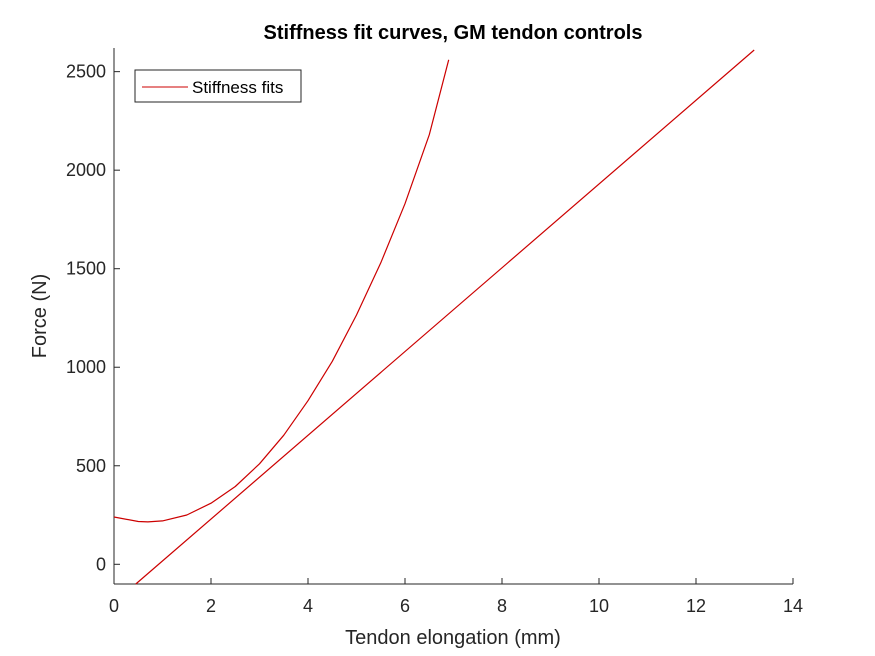 The width and height of the screenshot is (875, 656). Describe the element at coordinates (696, 606) in the screenshot. I see `x-tick-label: 12` at that location.